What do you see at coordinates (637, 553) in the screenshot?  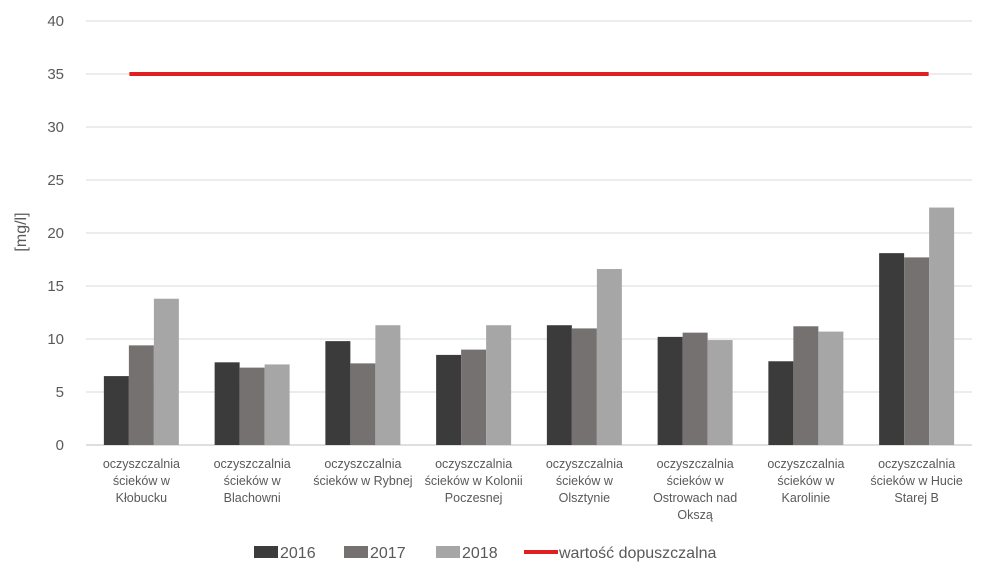 I see `legend-label: wartość dopuszczalna` at bounding box center [637, 553].